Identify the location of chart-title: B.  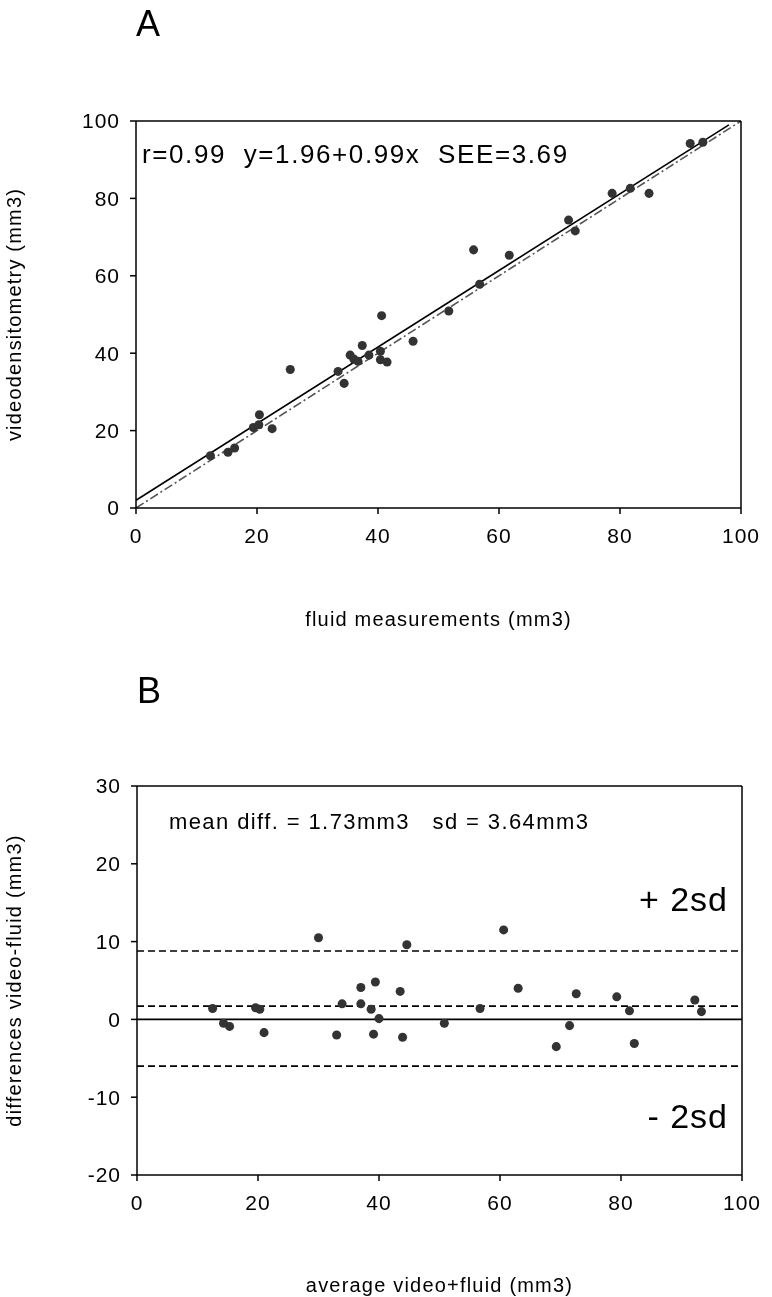
(149, 690).